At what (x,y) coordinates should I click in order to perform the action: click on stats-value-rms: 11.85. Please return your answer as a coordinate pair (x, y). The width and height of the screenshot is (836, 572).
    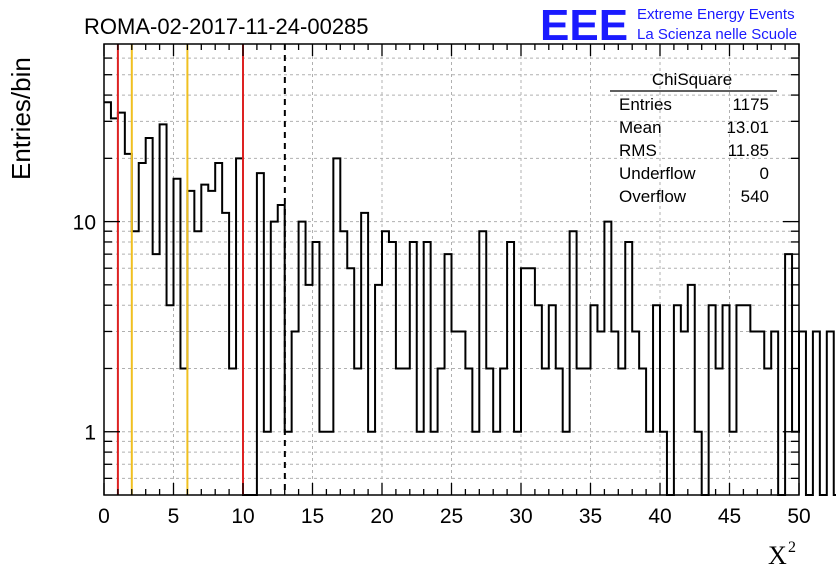
    Looking at the image, I should click on (748, 150).